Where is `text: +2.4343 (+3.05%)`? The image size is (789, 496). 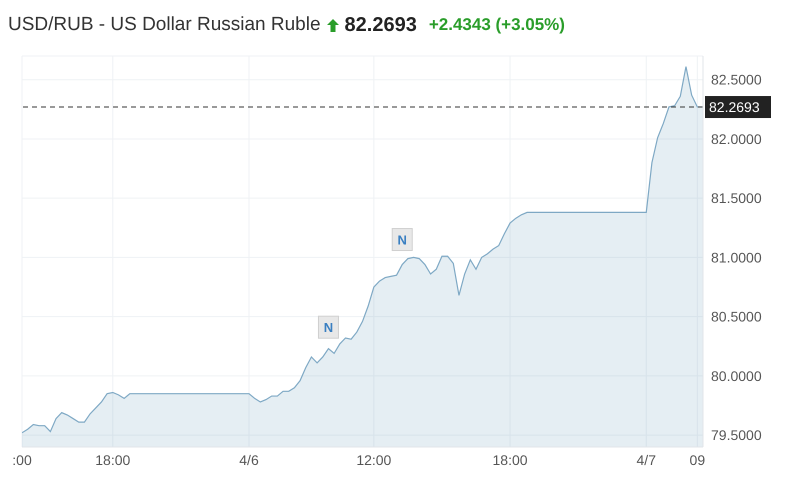
text: +2.4343 (+3.05%) is located at coordinates (496, 25).